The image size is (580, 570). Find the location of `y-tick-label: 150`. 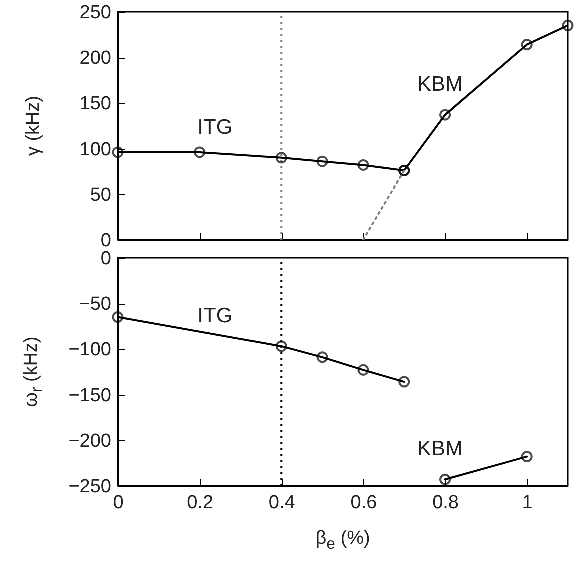

y-tick-label: 150 is located at coordinates (96, 104).